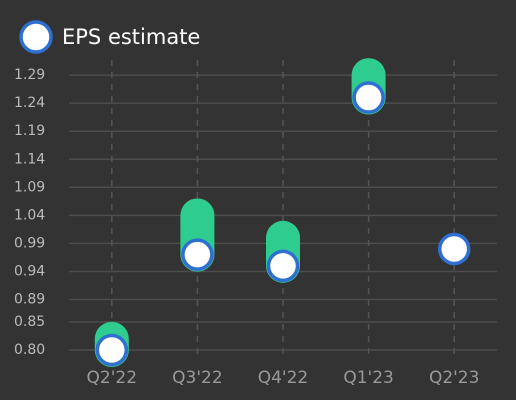 This screenshot has width=516, height=400. What do you see at coordinates (36, 37) in the screenshot?
I see `legend-marker` at bounding box center [36, 37].